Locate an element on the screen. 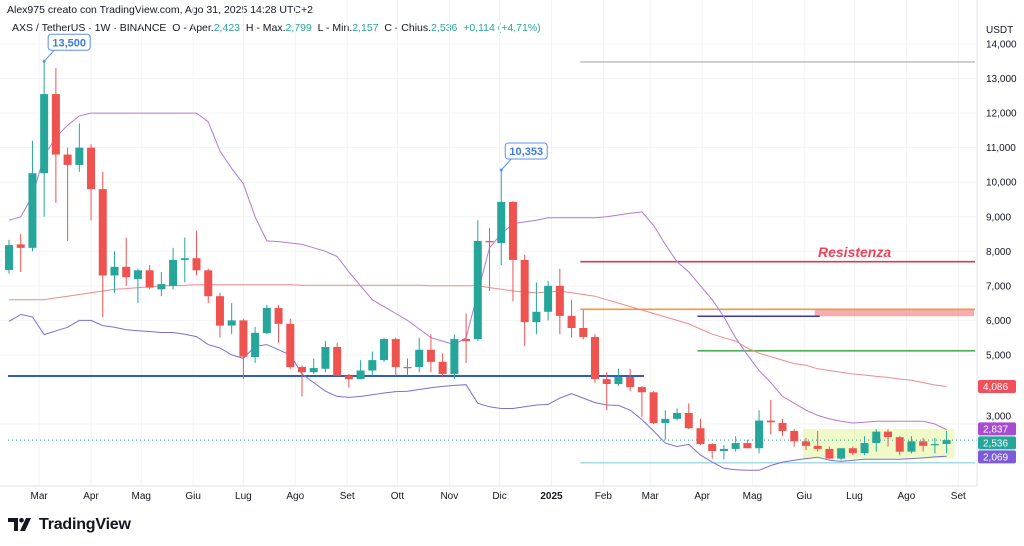 This screenshot has width=1024, height=546. price-tick-label: 10,000 is located at coordinates (1001, 183).